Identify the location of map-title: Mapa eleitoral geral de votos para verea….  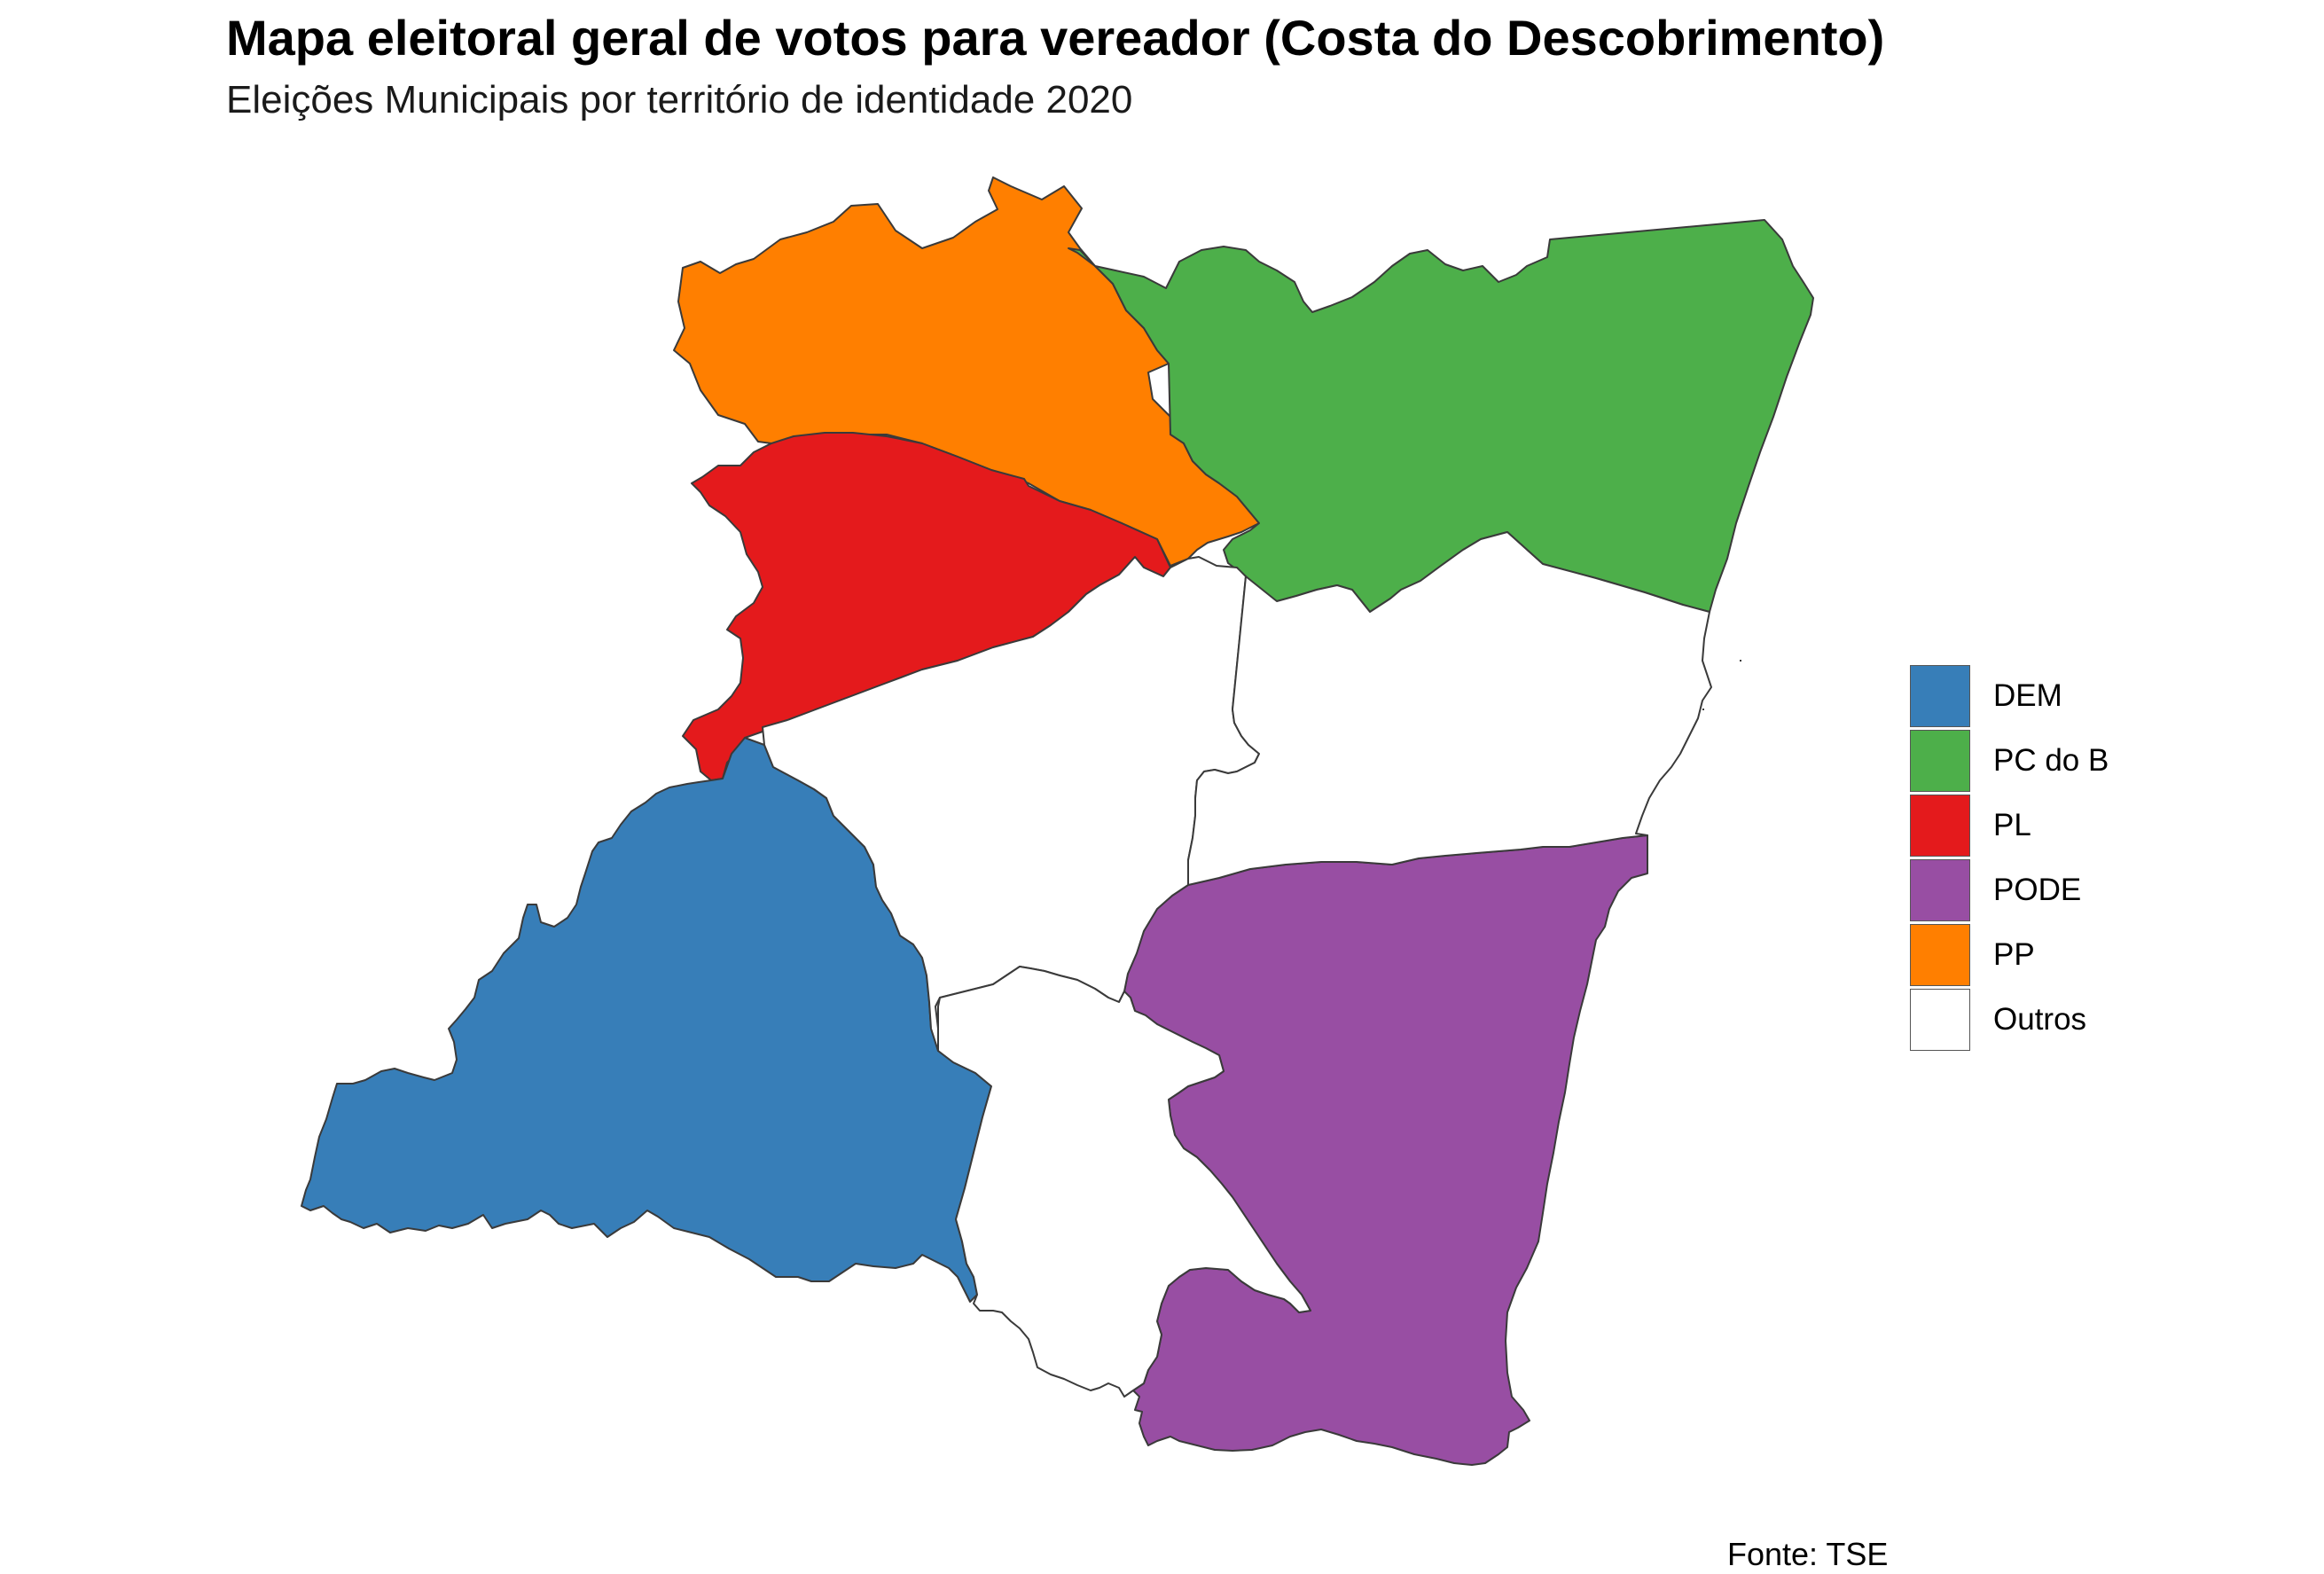
(1055, 38).